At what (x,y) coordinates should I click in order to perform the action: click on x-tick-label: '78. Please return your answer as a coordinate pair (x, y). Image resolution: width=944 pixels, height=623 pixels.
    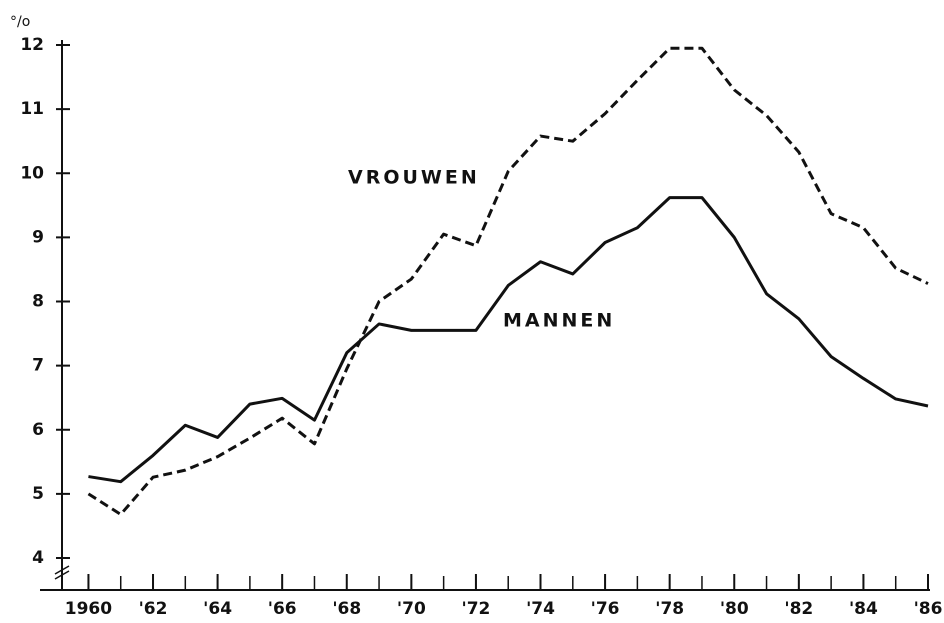
    Looking at the image, I should click on (669, 609).